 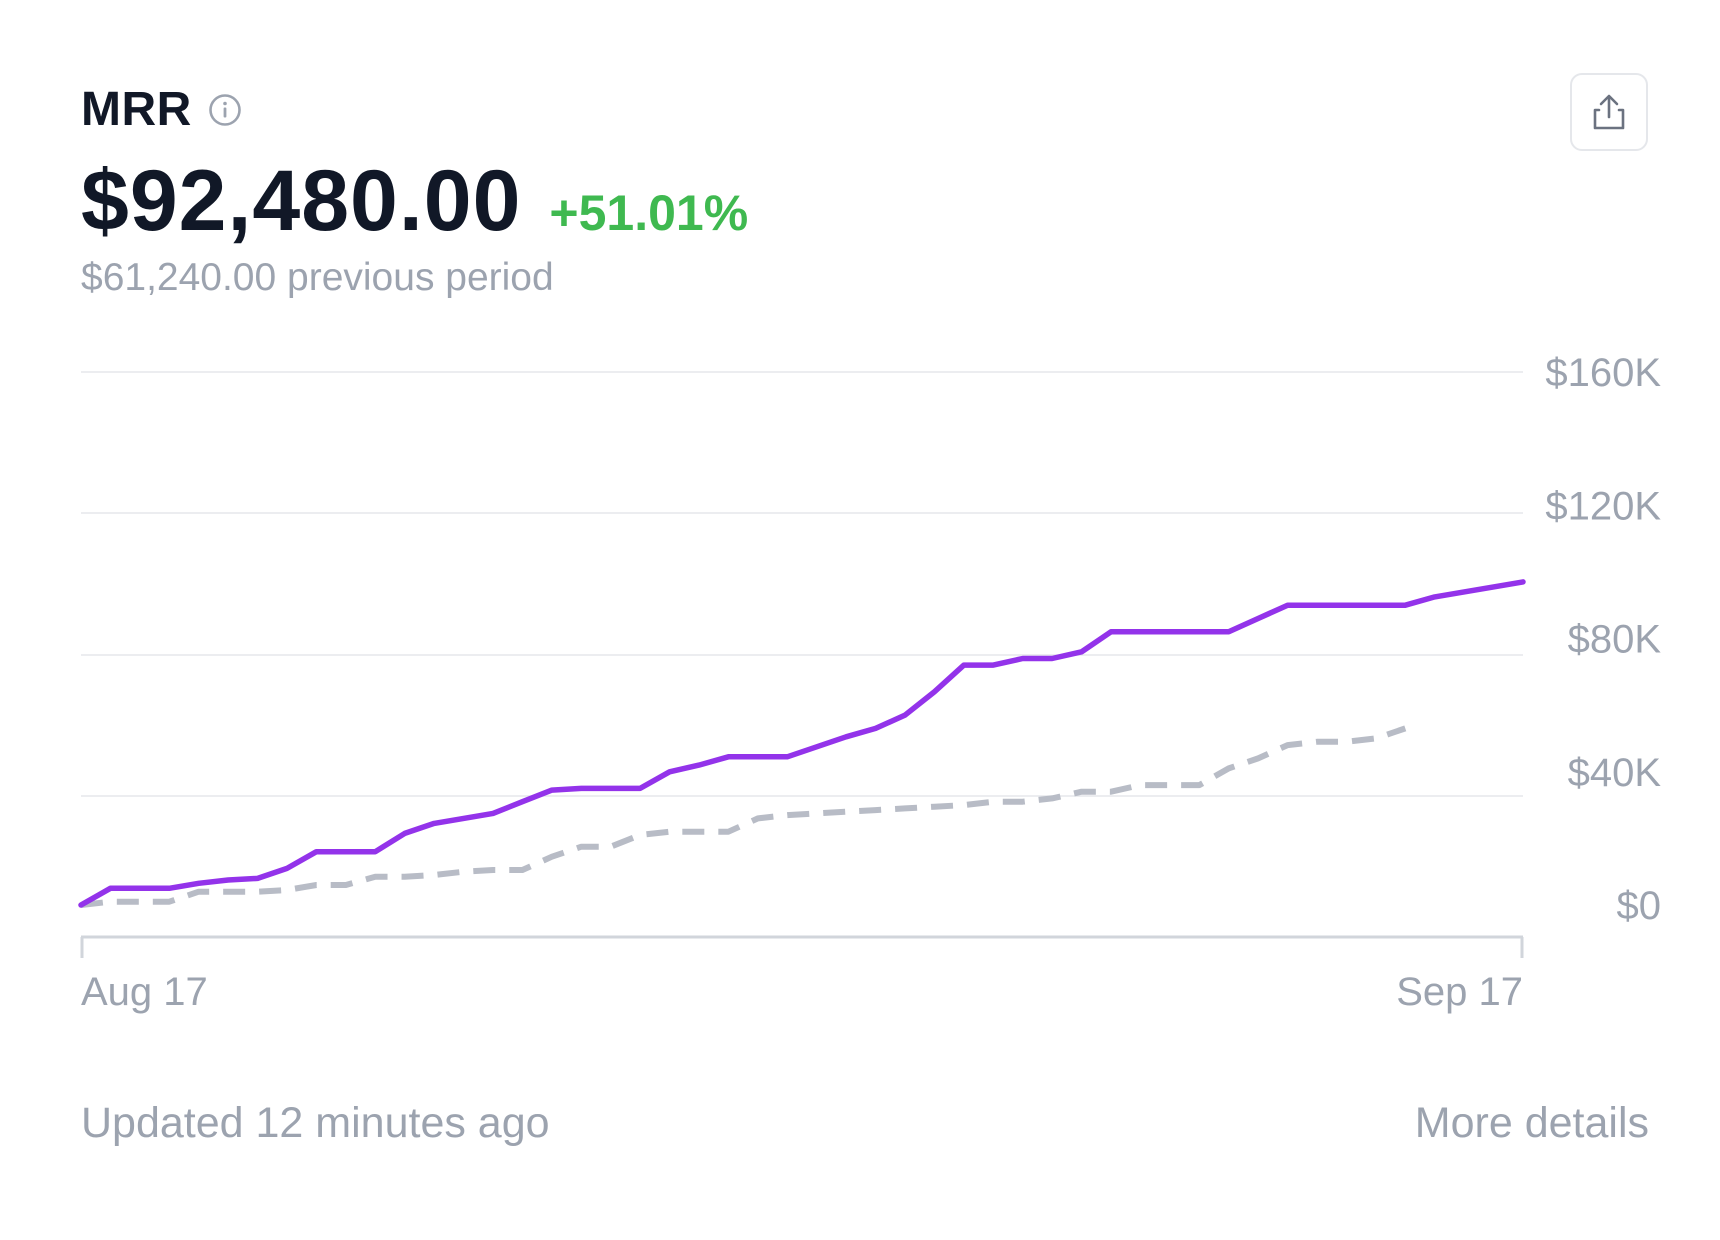 What do you see at coordinates (1639, 906) in the screenshot?
I see `y-tick-label-0: $0` at bounding box center [1639, 906].